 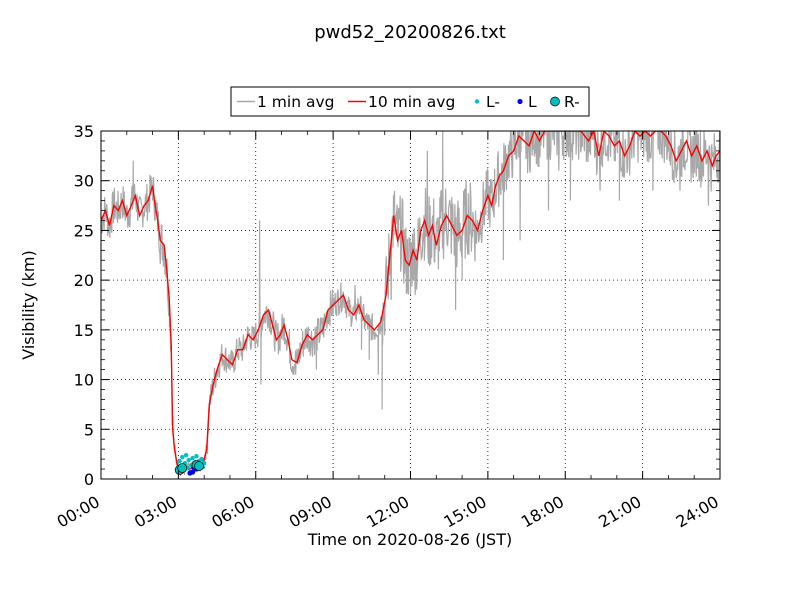 I want to click on x-axis-label: Time on 2020-08-26 (JST), so click(x=409, y=539).